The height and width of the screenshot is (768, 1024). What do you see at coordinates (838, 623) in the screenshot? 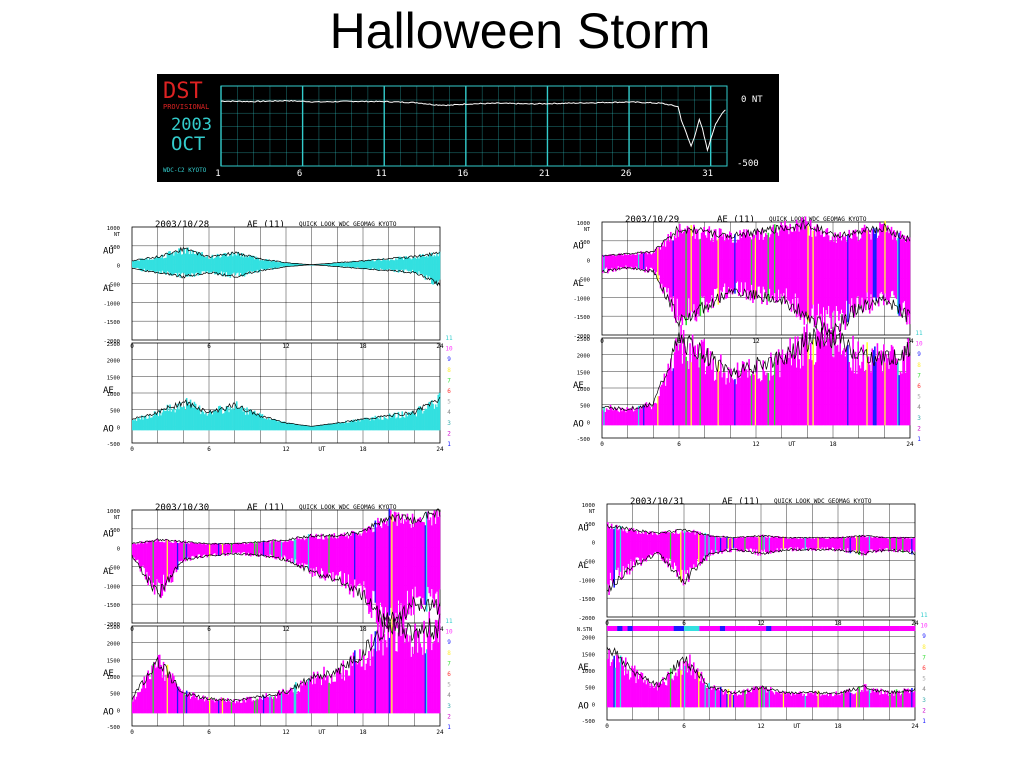
I see `ae-x-tick-upper: 18` at bounding box center [838, 623].